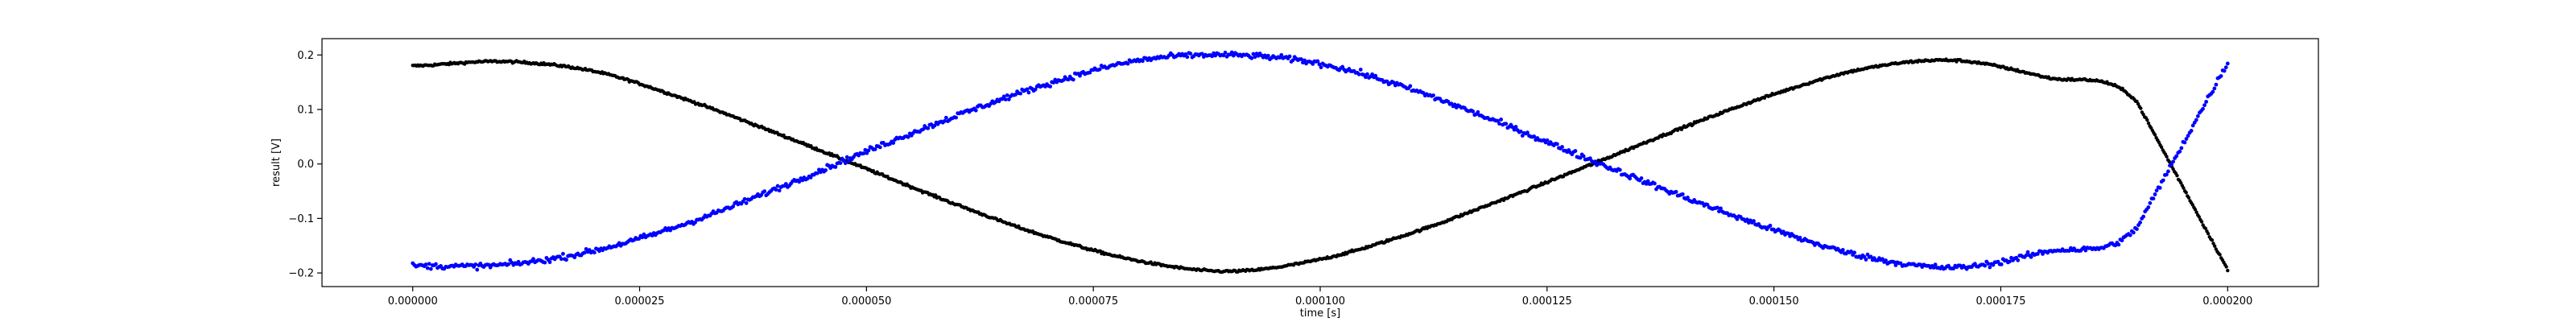 Image resolution: width=2576 pixels, height=322 pixels. I want to click on x-axis-label: time [s], so click(1320, 314).